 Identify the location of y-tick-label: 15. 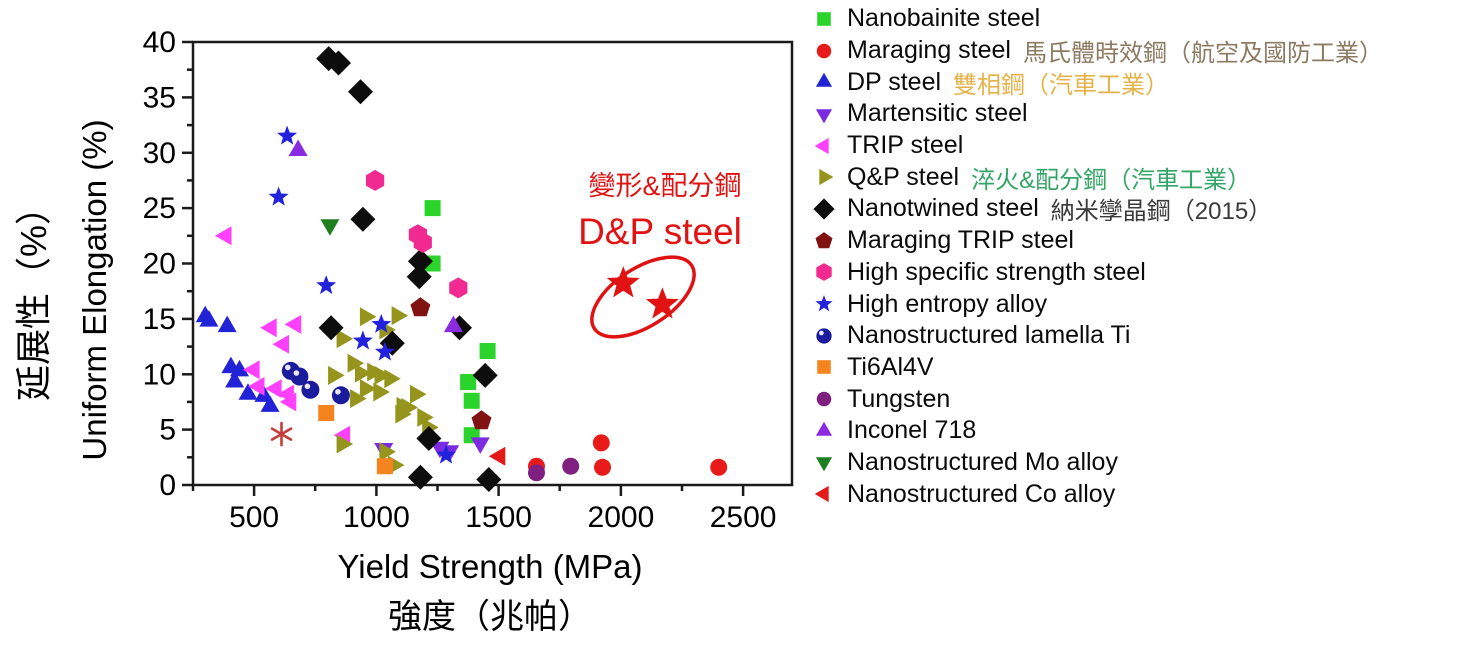
(159, 319).